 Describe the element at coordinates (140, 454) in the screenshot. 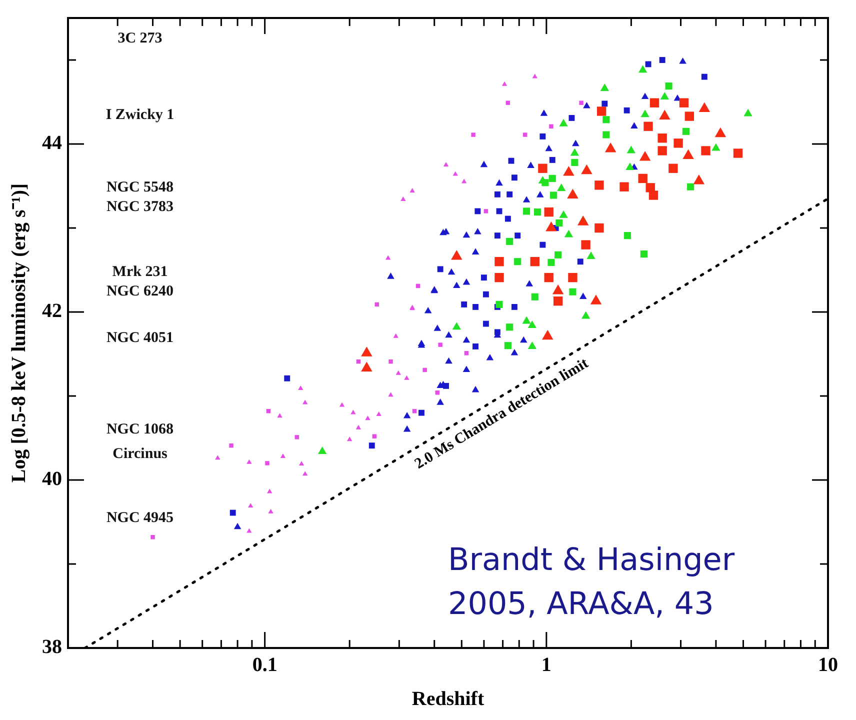

I see `annotation: Circinus` at that location.